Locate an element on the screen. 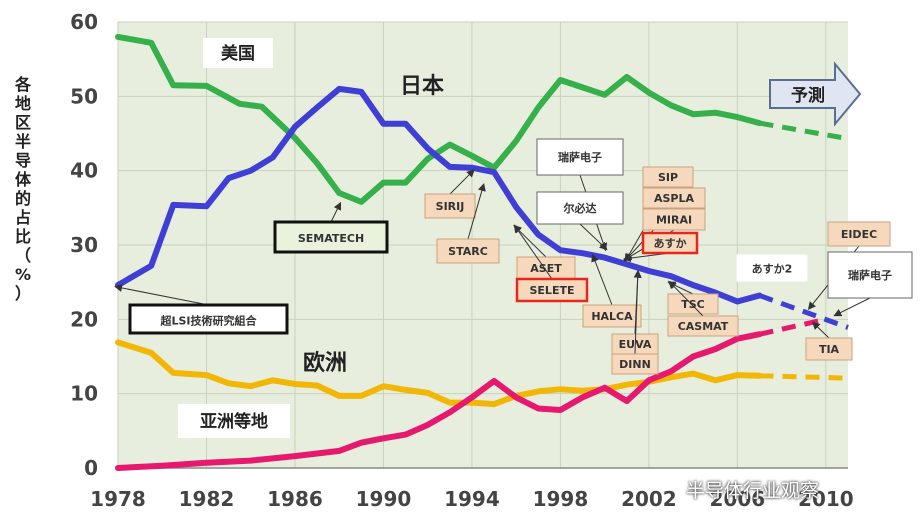 This screenshot has height=528, width=922. annotation-label: SIP is located at coordinates (668, 177).